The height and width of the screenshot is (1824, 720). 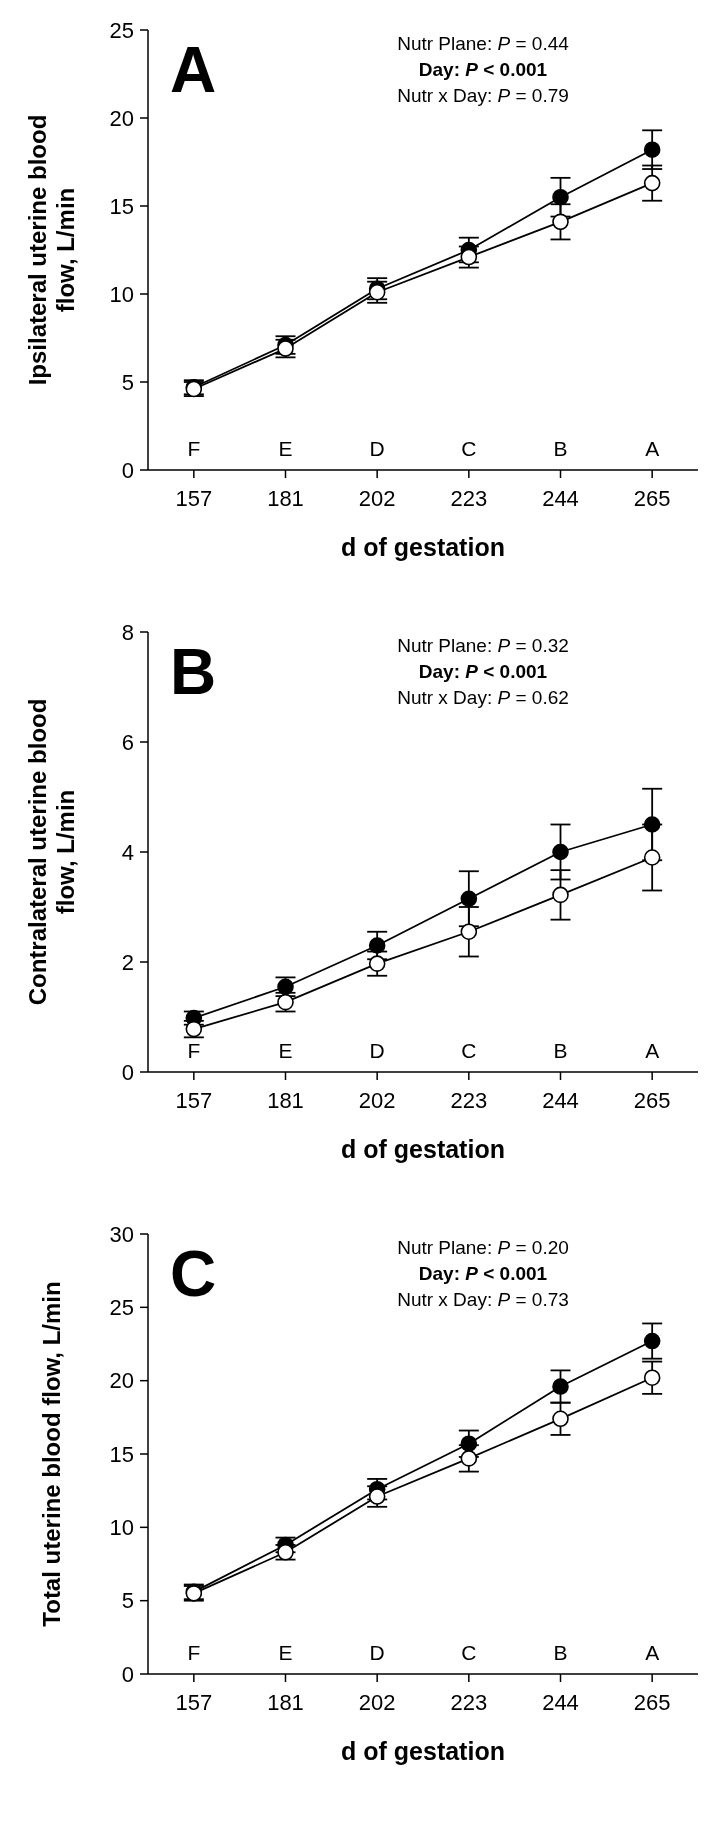 I want to click on chart-title: A, so click(x=193, y=70).